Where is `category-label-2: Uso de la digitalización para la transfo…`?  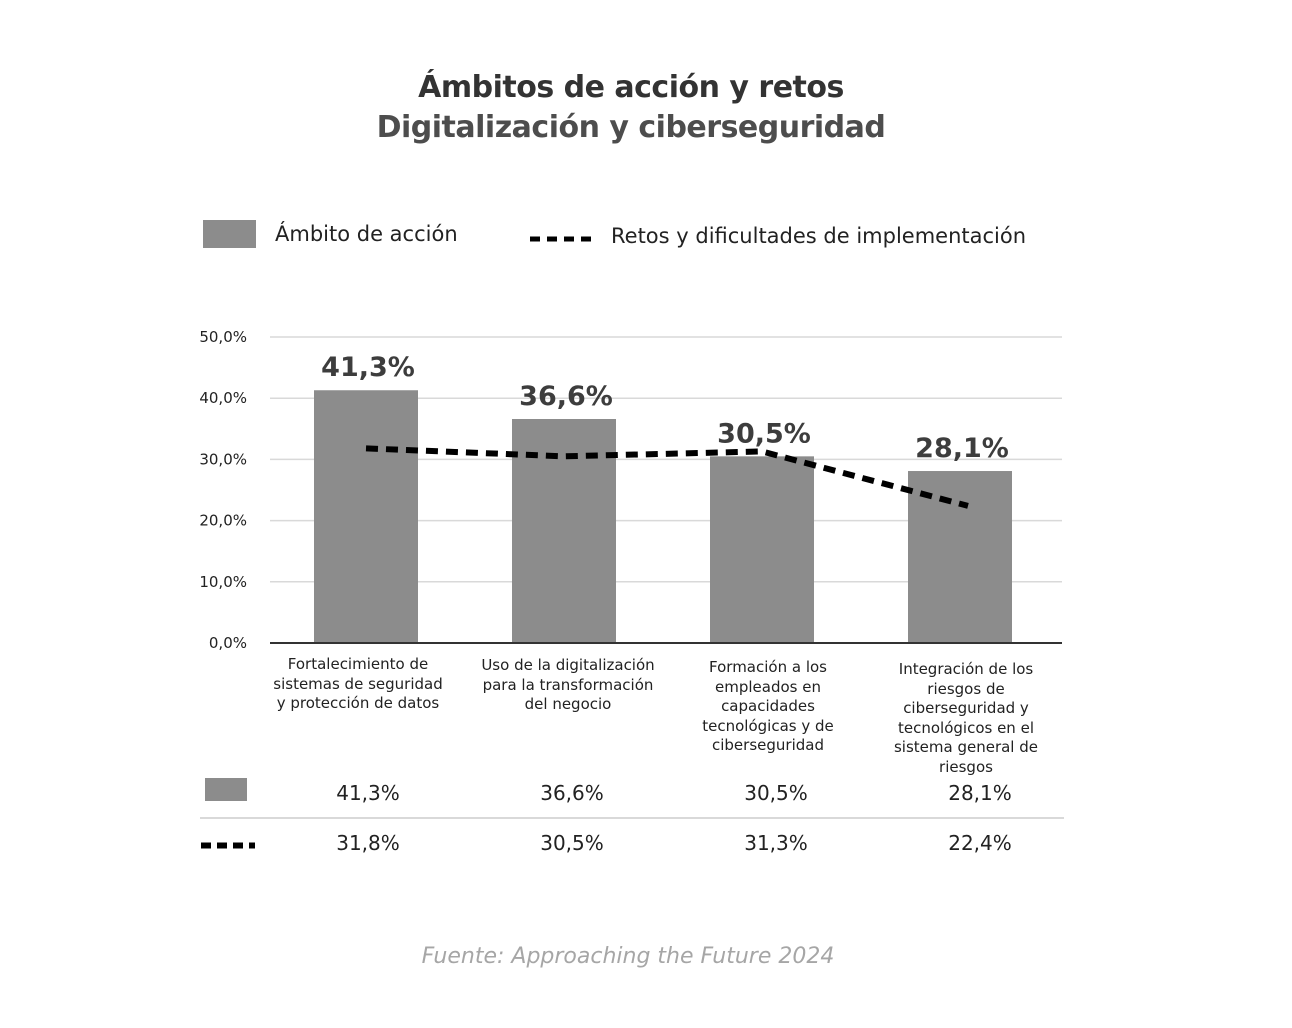
category-label-2: Uso de la digitalización para la transfo… is located at coordinates (568, 684).